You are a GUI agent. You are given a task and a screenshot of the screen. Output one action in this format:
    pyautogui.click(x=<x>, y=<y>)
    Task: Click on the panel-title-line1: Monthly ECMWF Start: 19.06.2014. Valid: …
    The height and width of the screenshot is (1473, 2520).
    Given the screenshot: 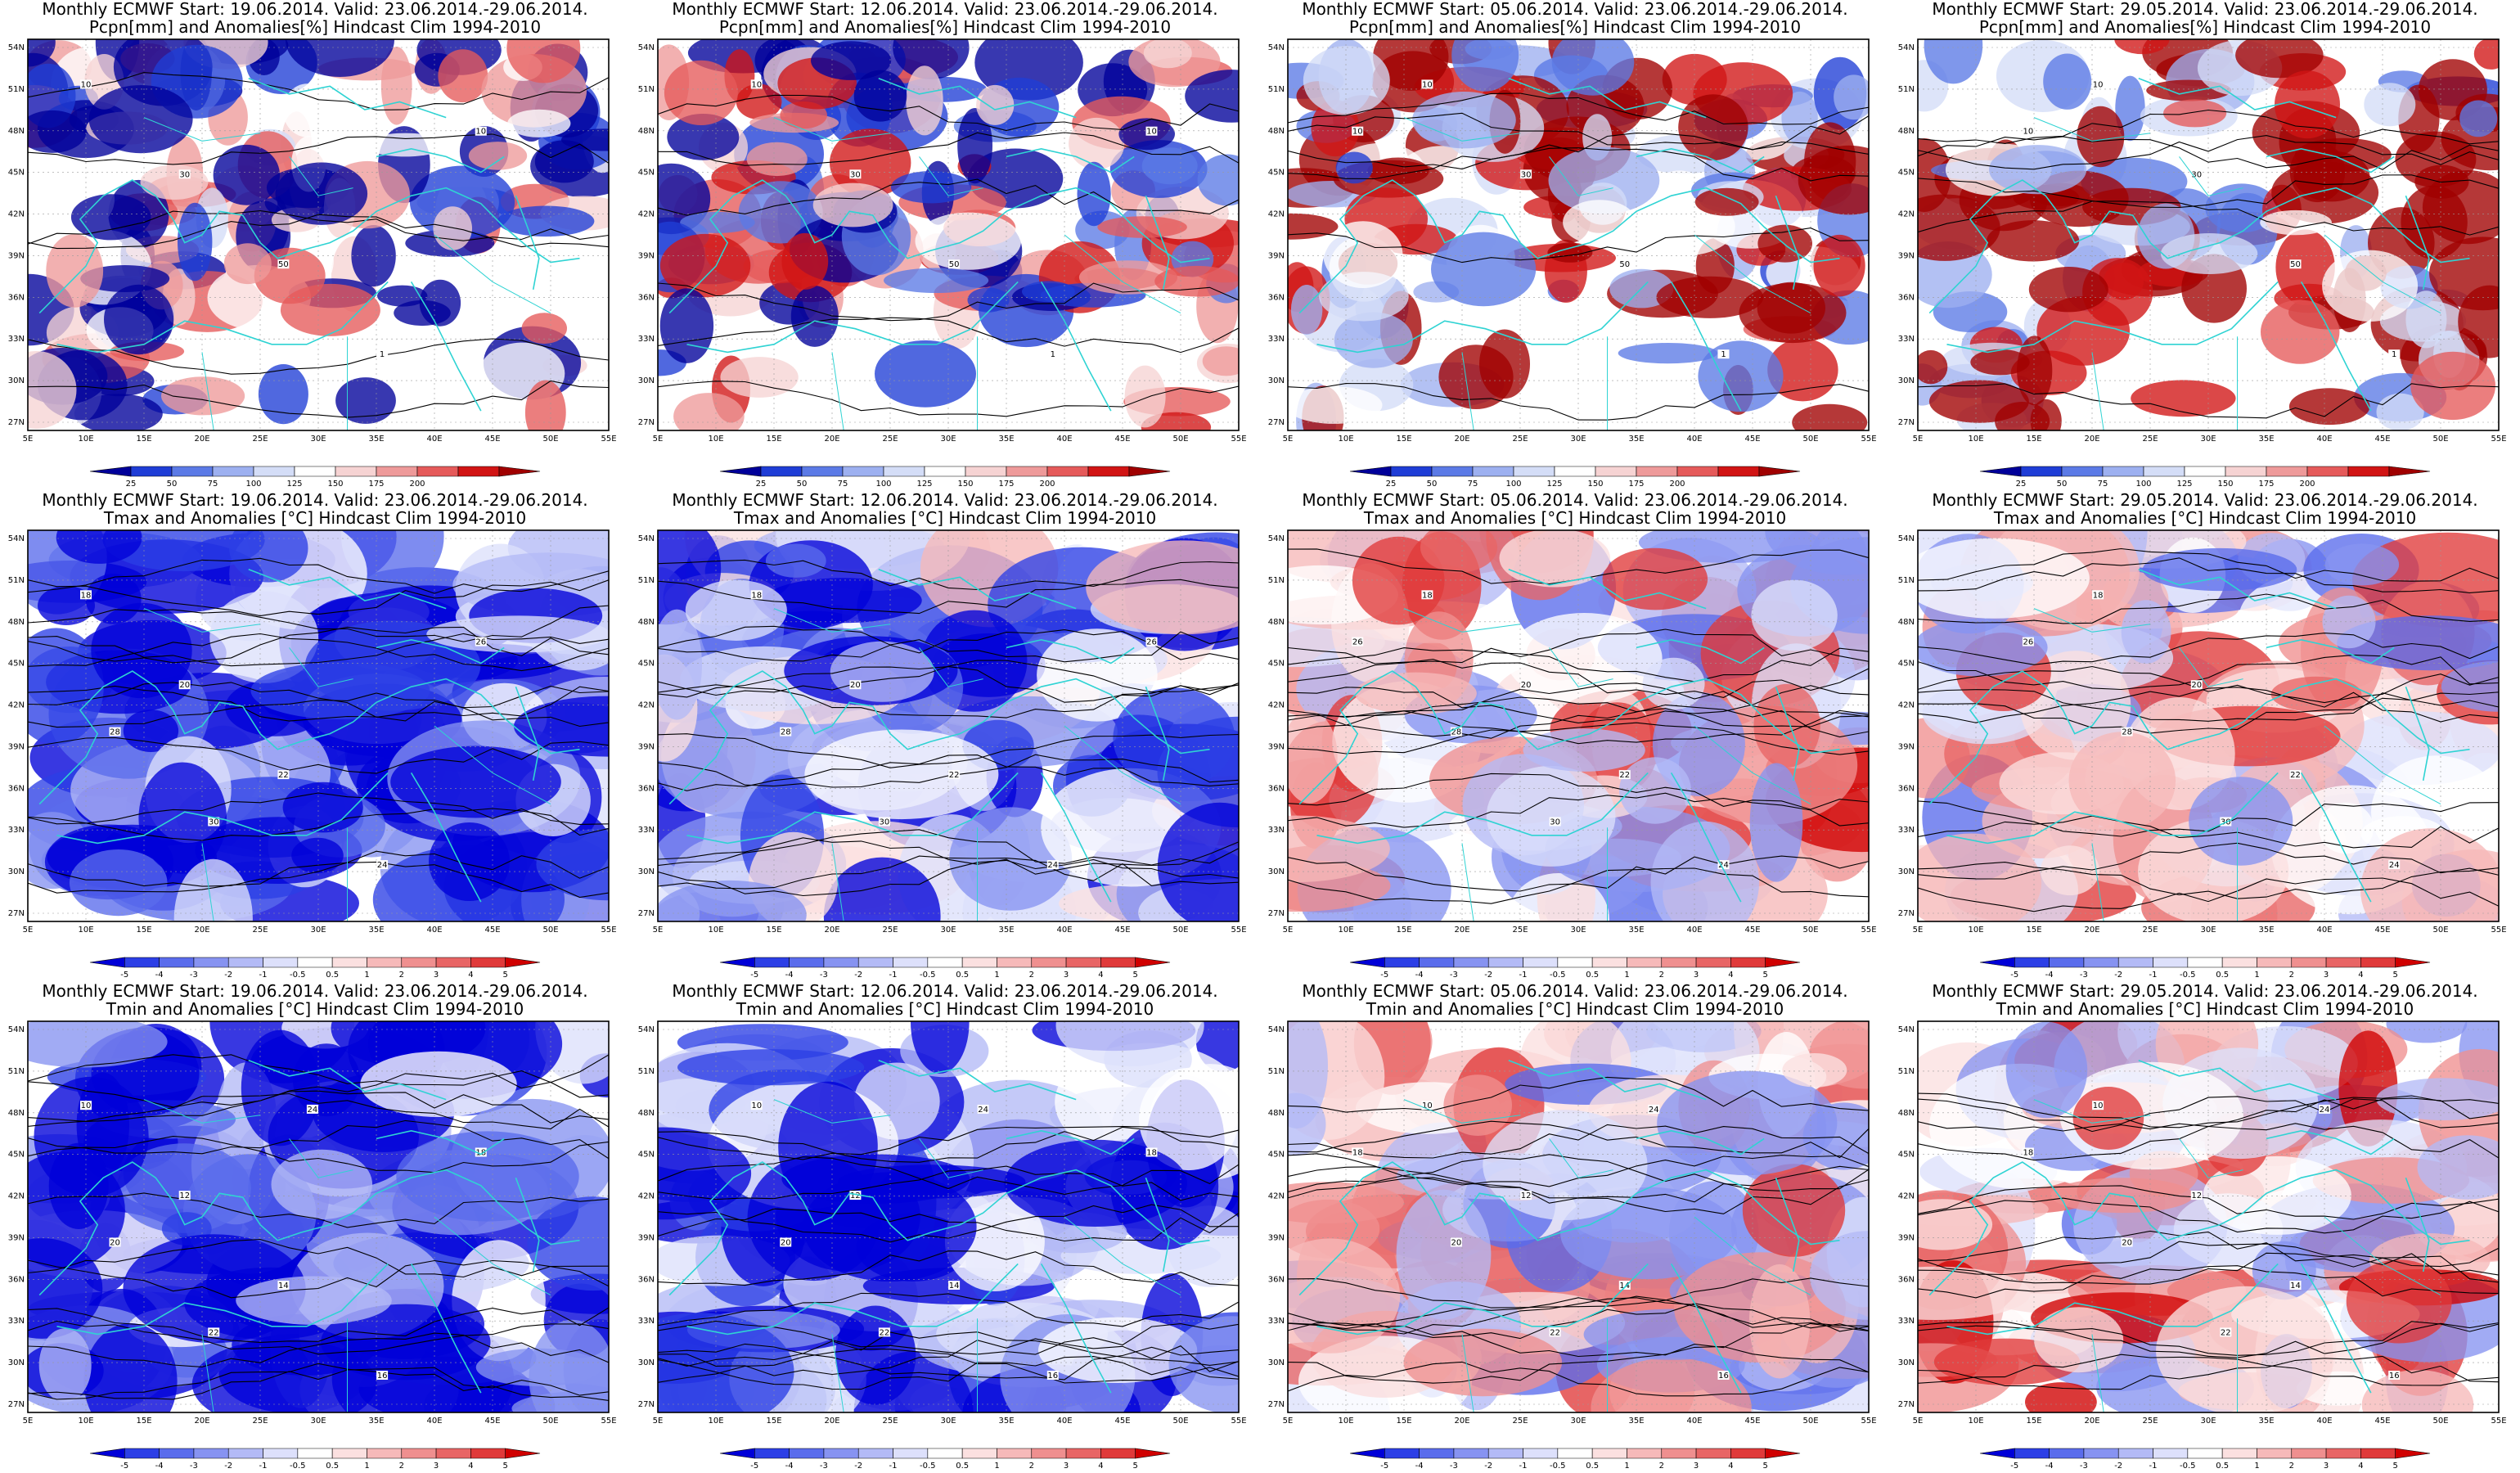 What is the action you would take?
    pyautogui.click(x=315, y=500)
    